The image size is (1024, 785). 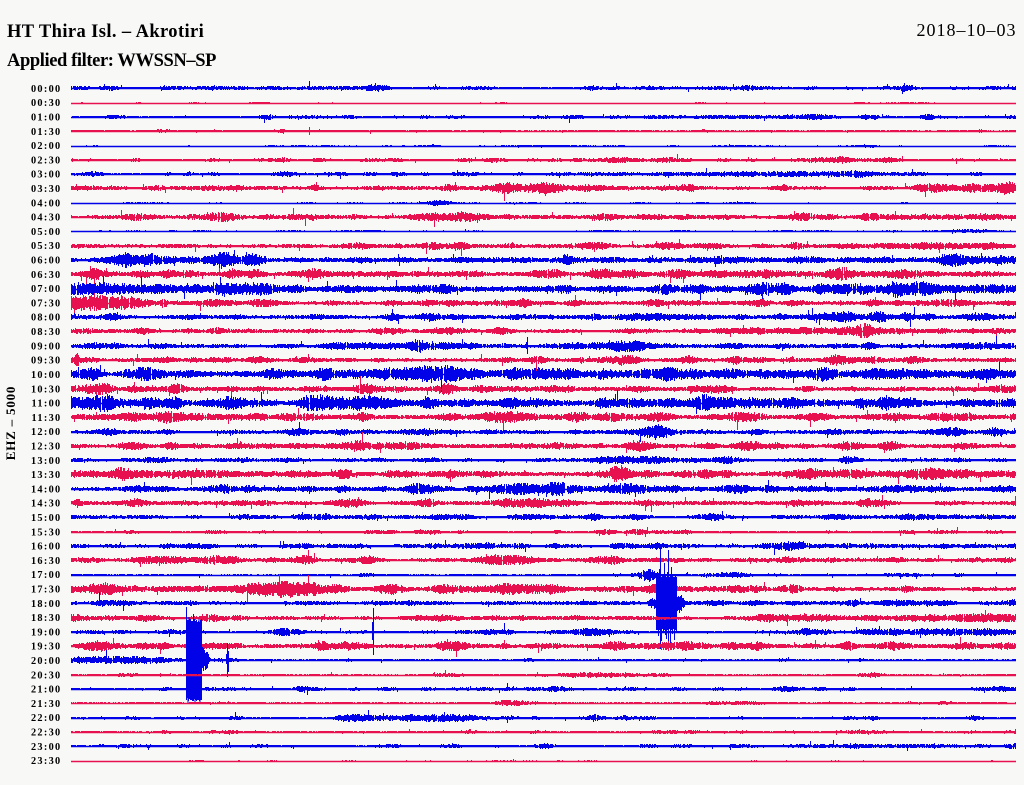 I want to click on svg-text: 14:00, so click(x=46, y=489).